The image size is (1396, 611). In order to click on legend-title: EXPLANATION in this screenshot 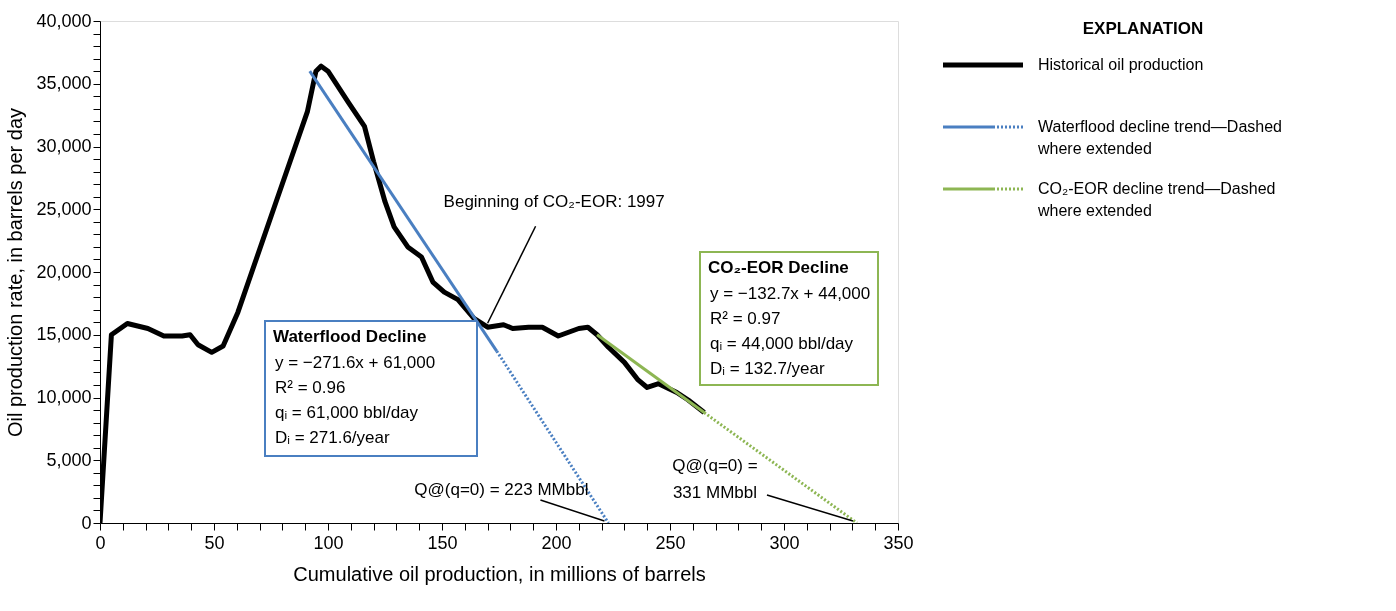, I will do `click(1143, 28)`.